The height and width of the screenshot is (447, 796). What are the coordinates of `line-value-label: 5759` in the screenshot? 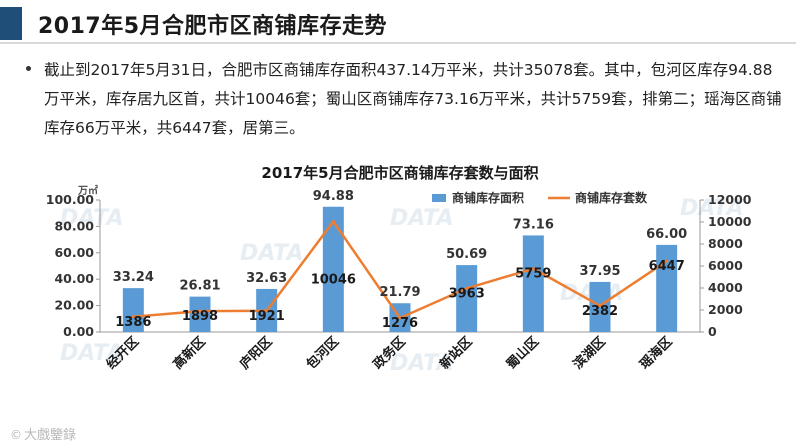 It's located at (533, 274).